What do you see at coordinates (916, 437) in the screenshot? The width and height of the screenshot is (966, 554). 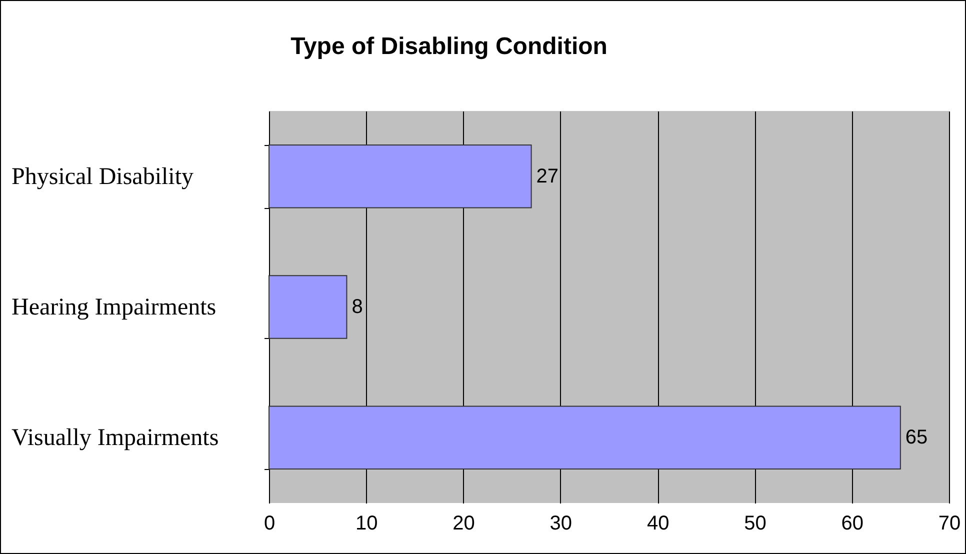 I see `data-label: 65` at bounding box center [916, 437].